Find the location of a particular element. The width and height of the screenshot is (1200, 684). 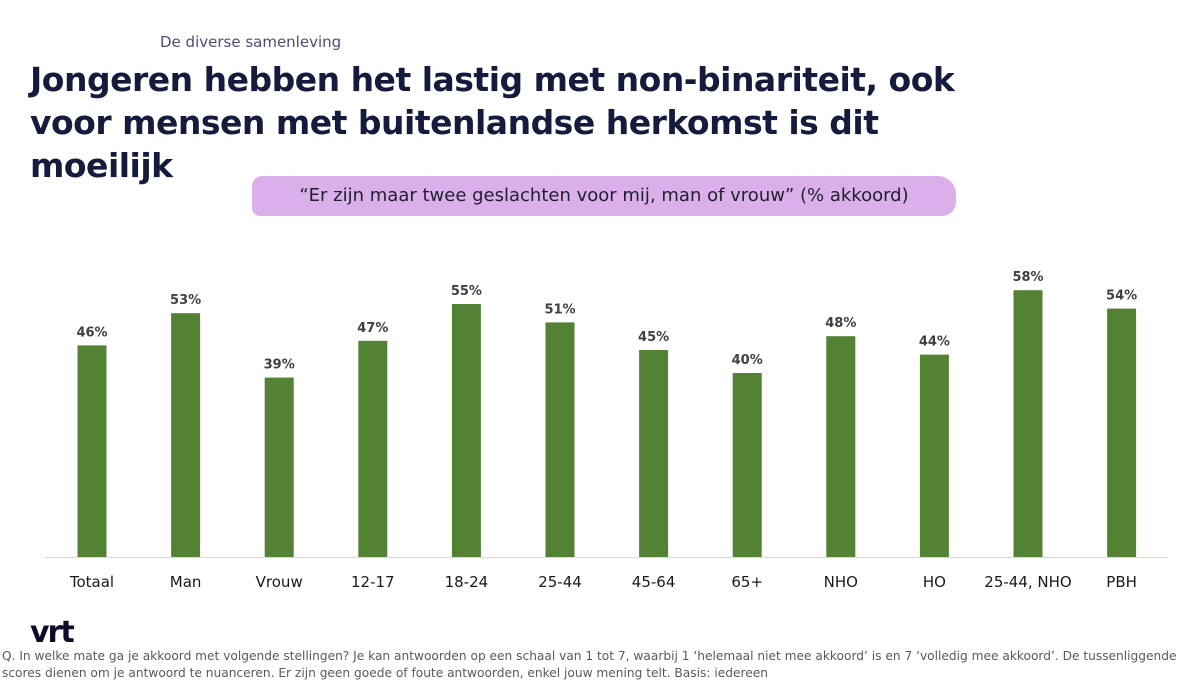

data-label: 51% is located at coordinates (559, 309).